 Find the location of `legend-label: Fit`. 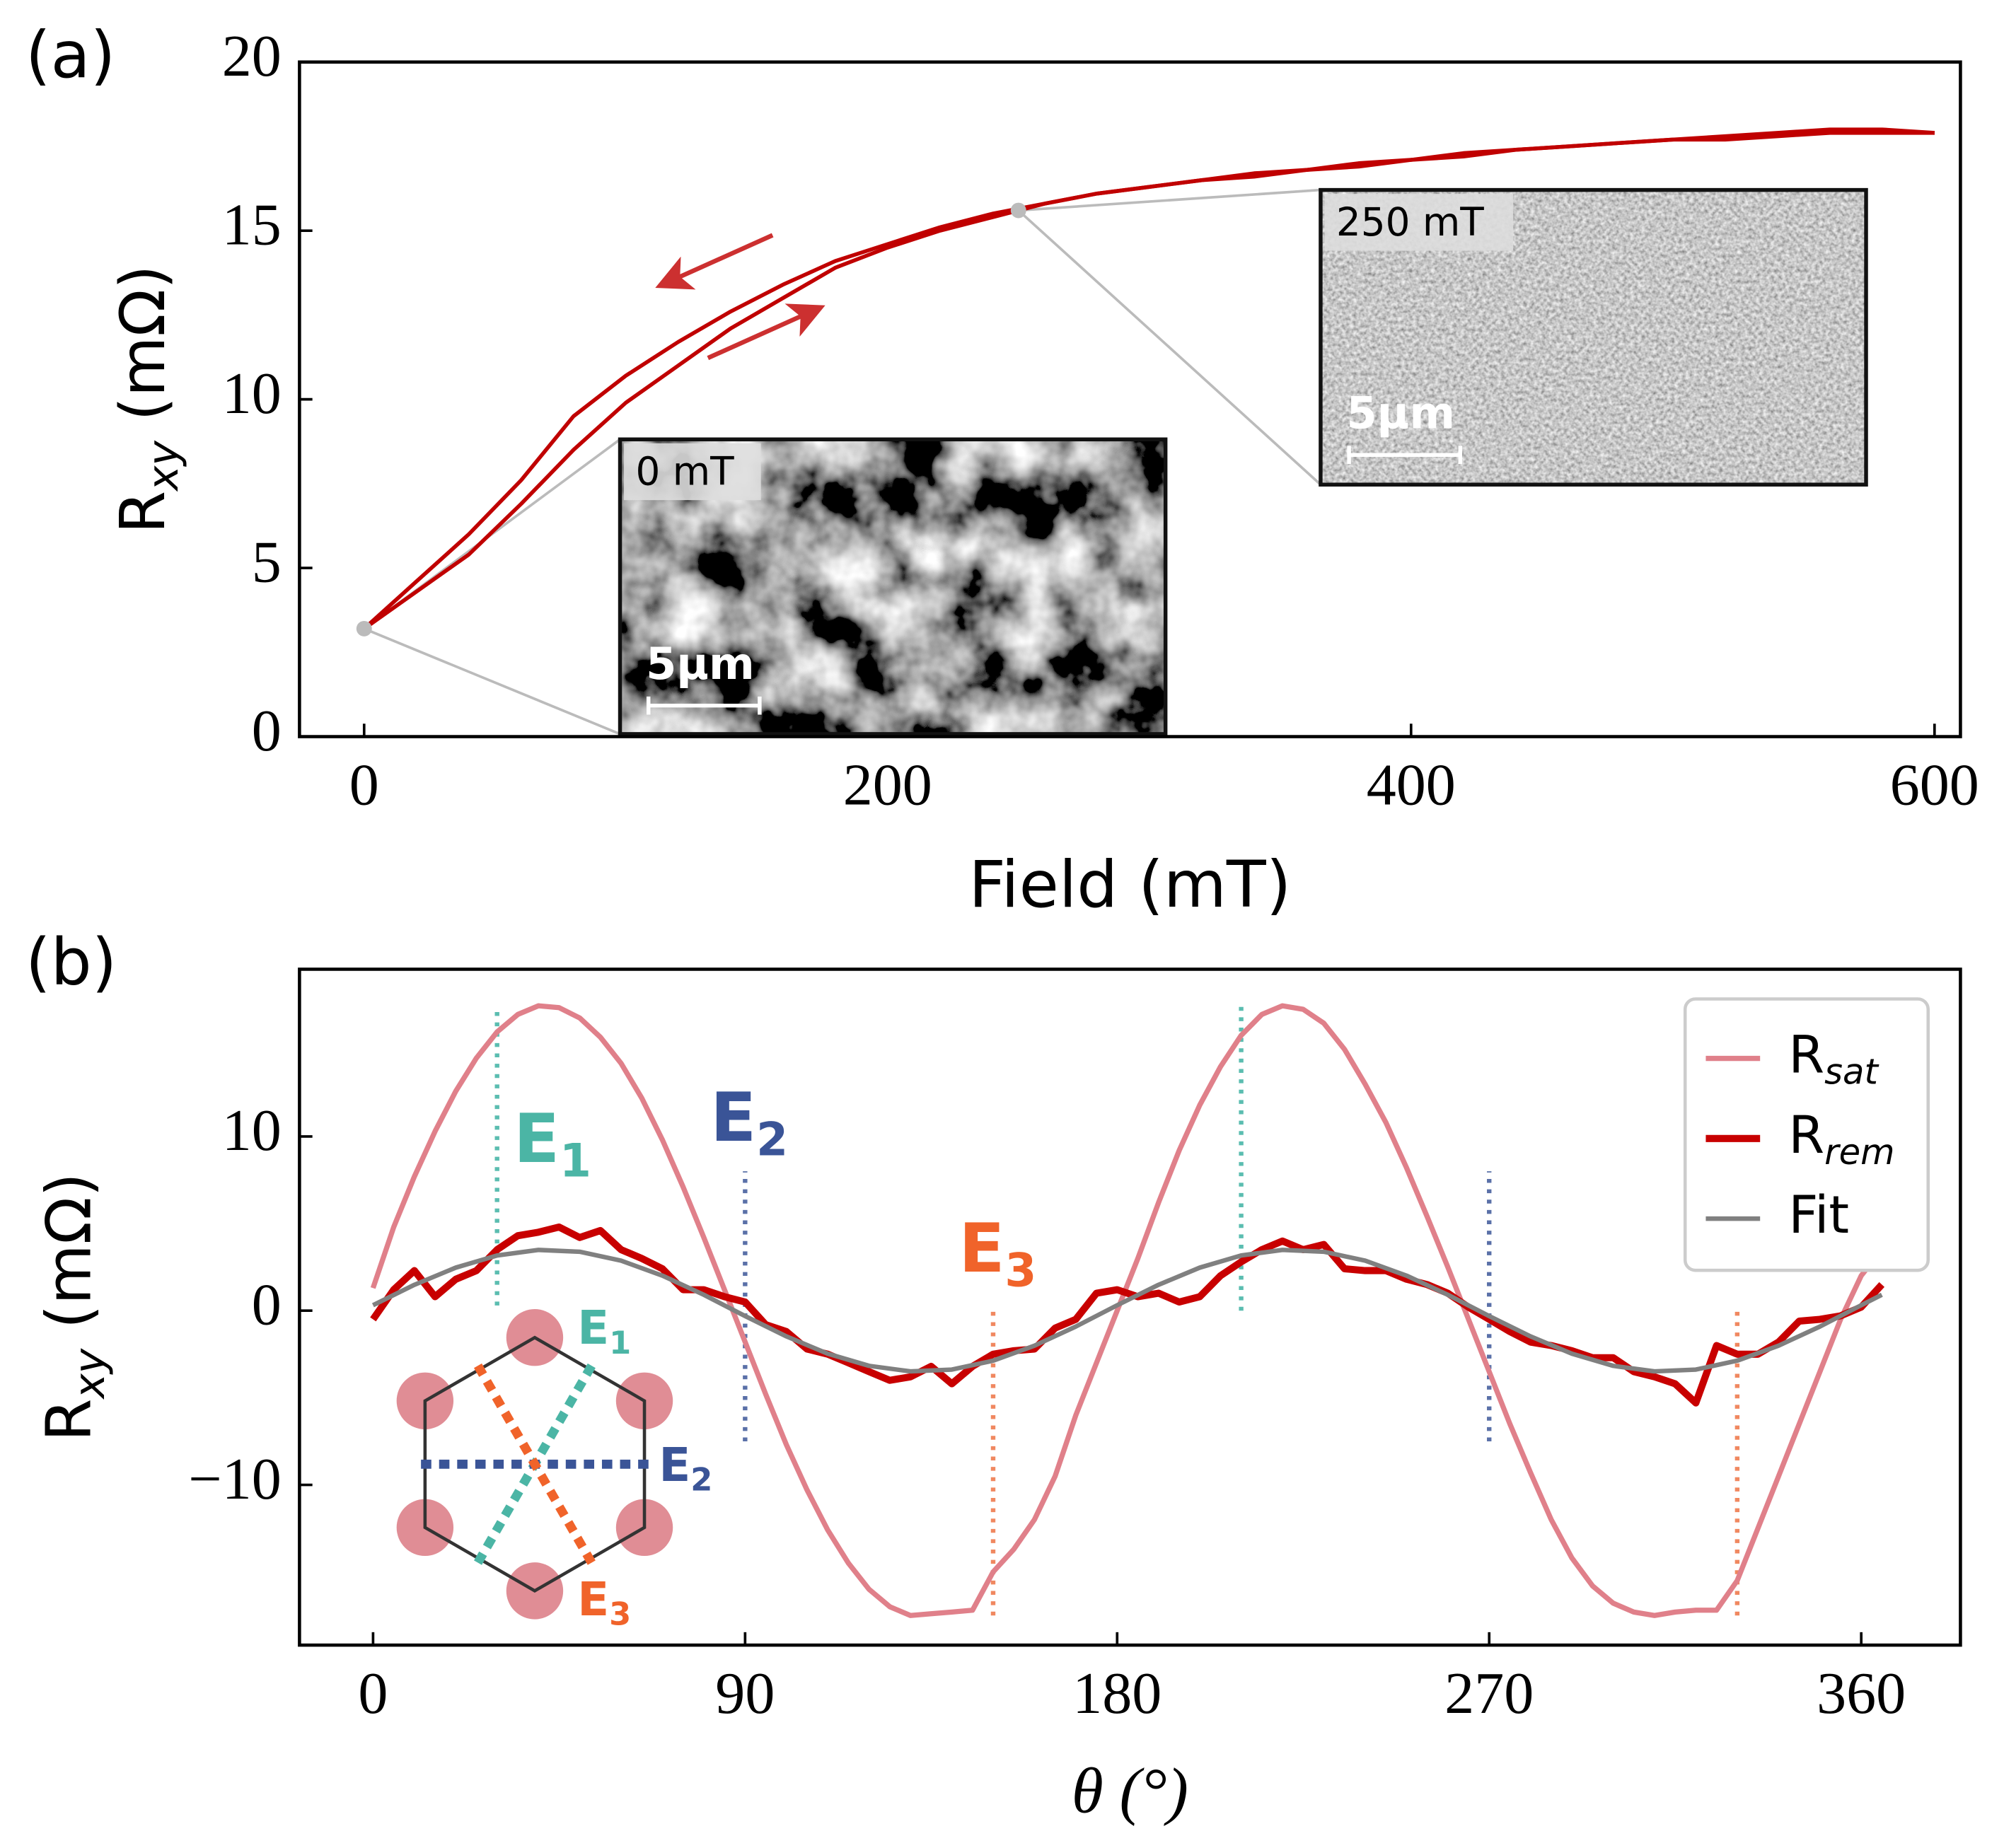

legend-label: Fit is located at coordinates (1819, 1215).